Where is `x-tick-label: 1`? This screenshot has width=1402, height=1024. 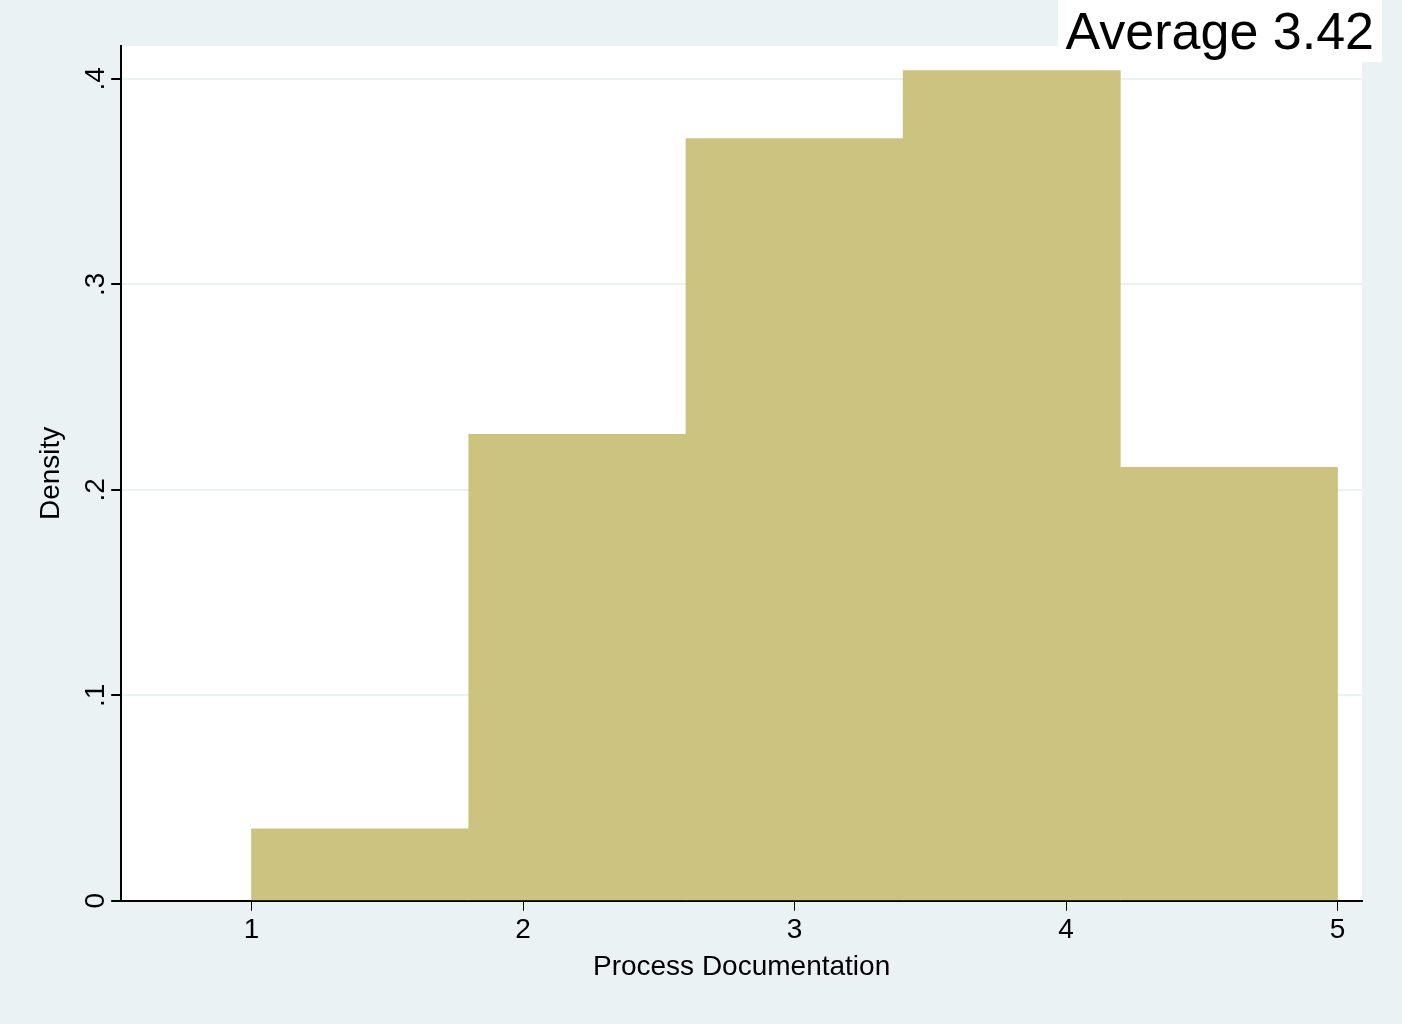 x-tick-label: 1 is located at coordinates (251, 929).